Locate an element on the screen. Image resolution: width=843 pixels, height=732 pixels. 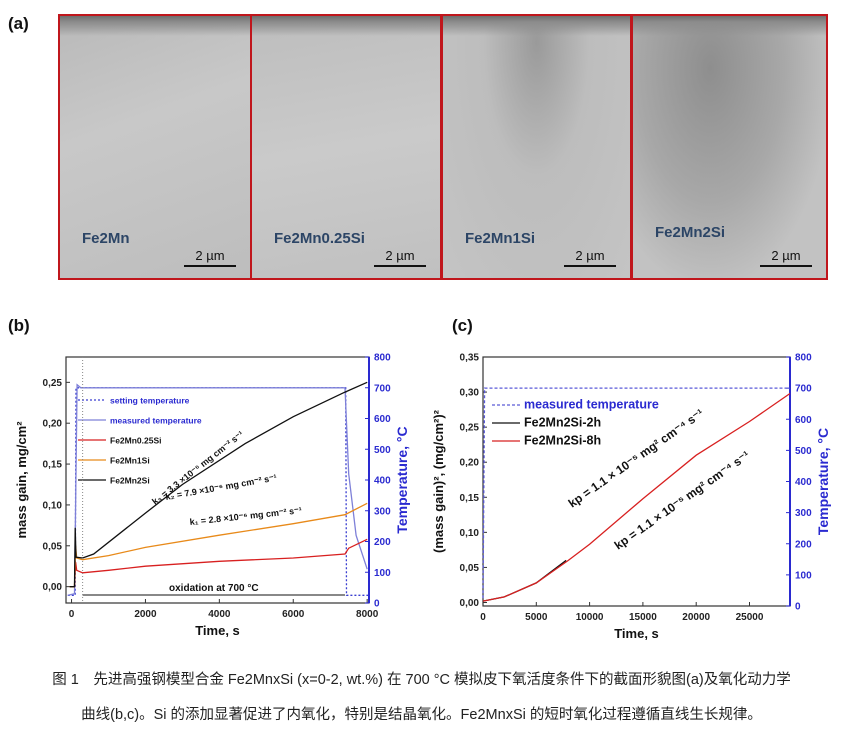
x-tick-label: 10000 is located at coordinates (590, 617).